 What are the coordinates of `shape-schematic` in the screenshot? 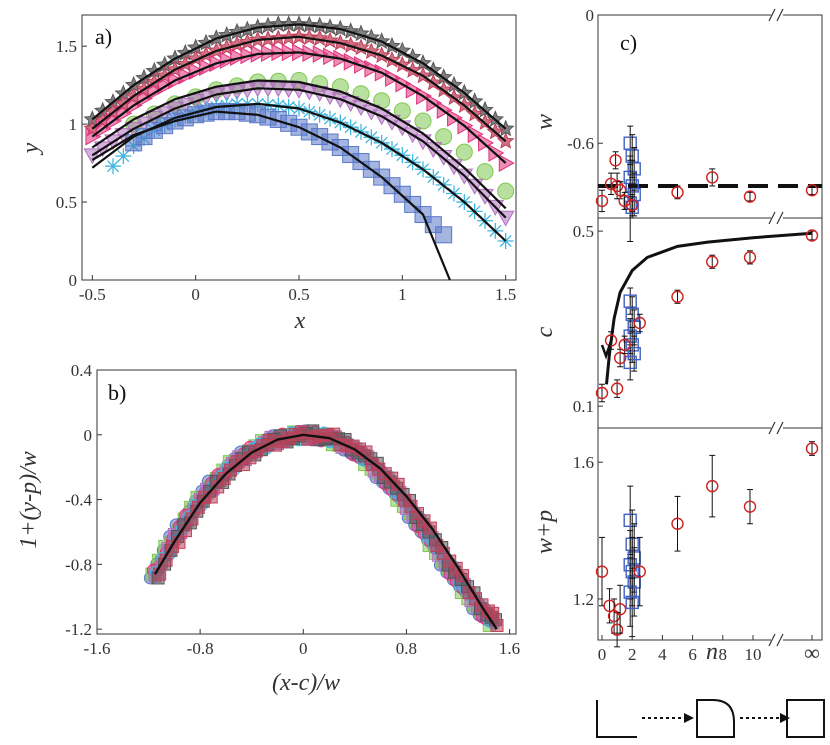 It's located at (710, 718).